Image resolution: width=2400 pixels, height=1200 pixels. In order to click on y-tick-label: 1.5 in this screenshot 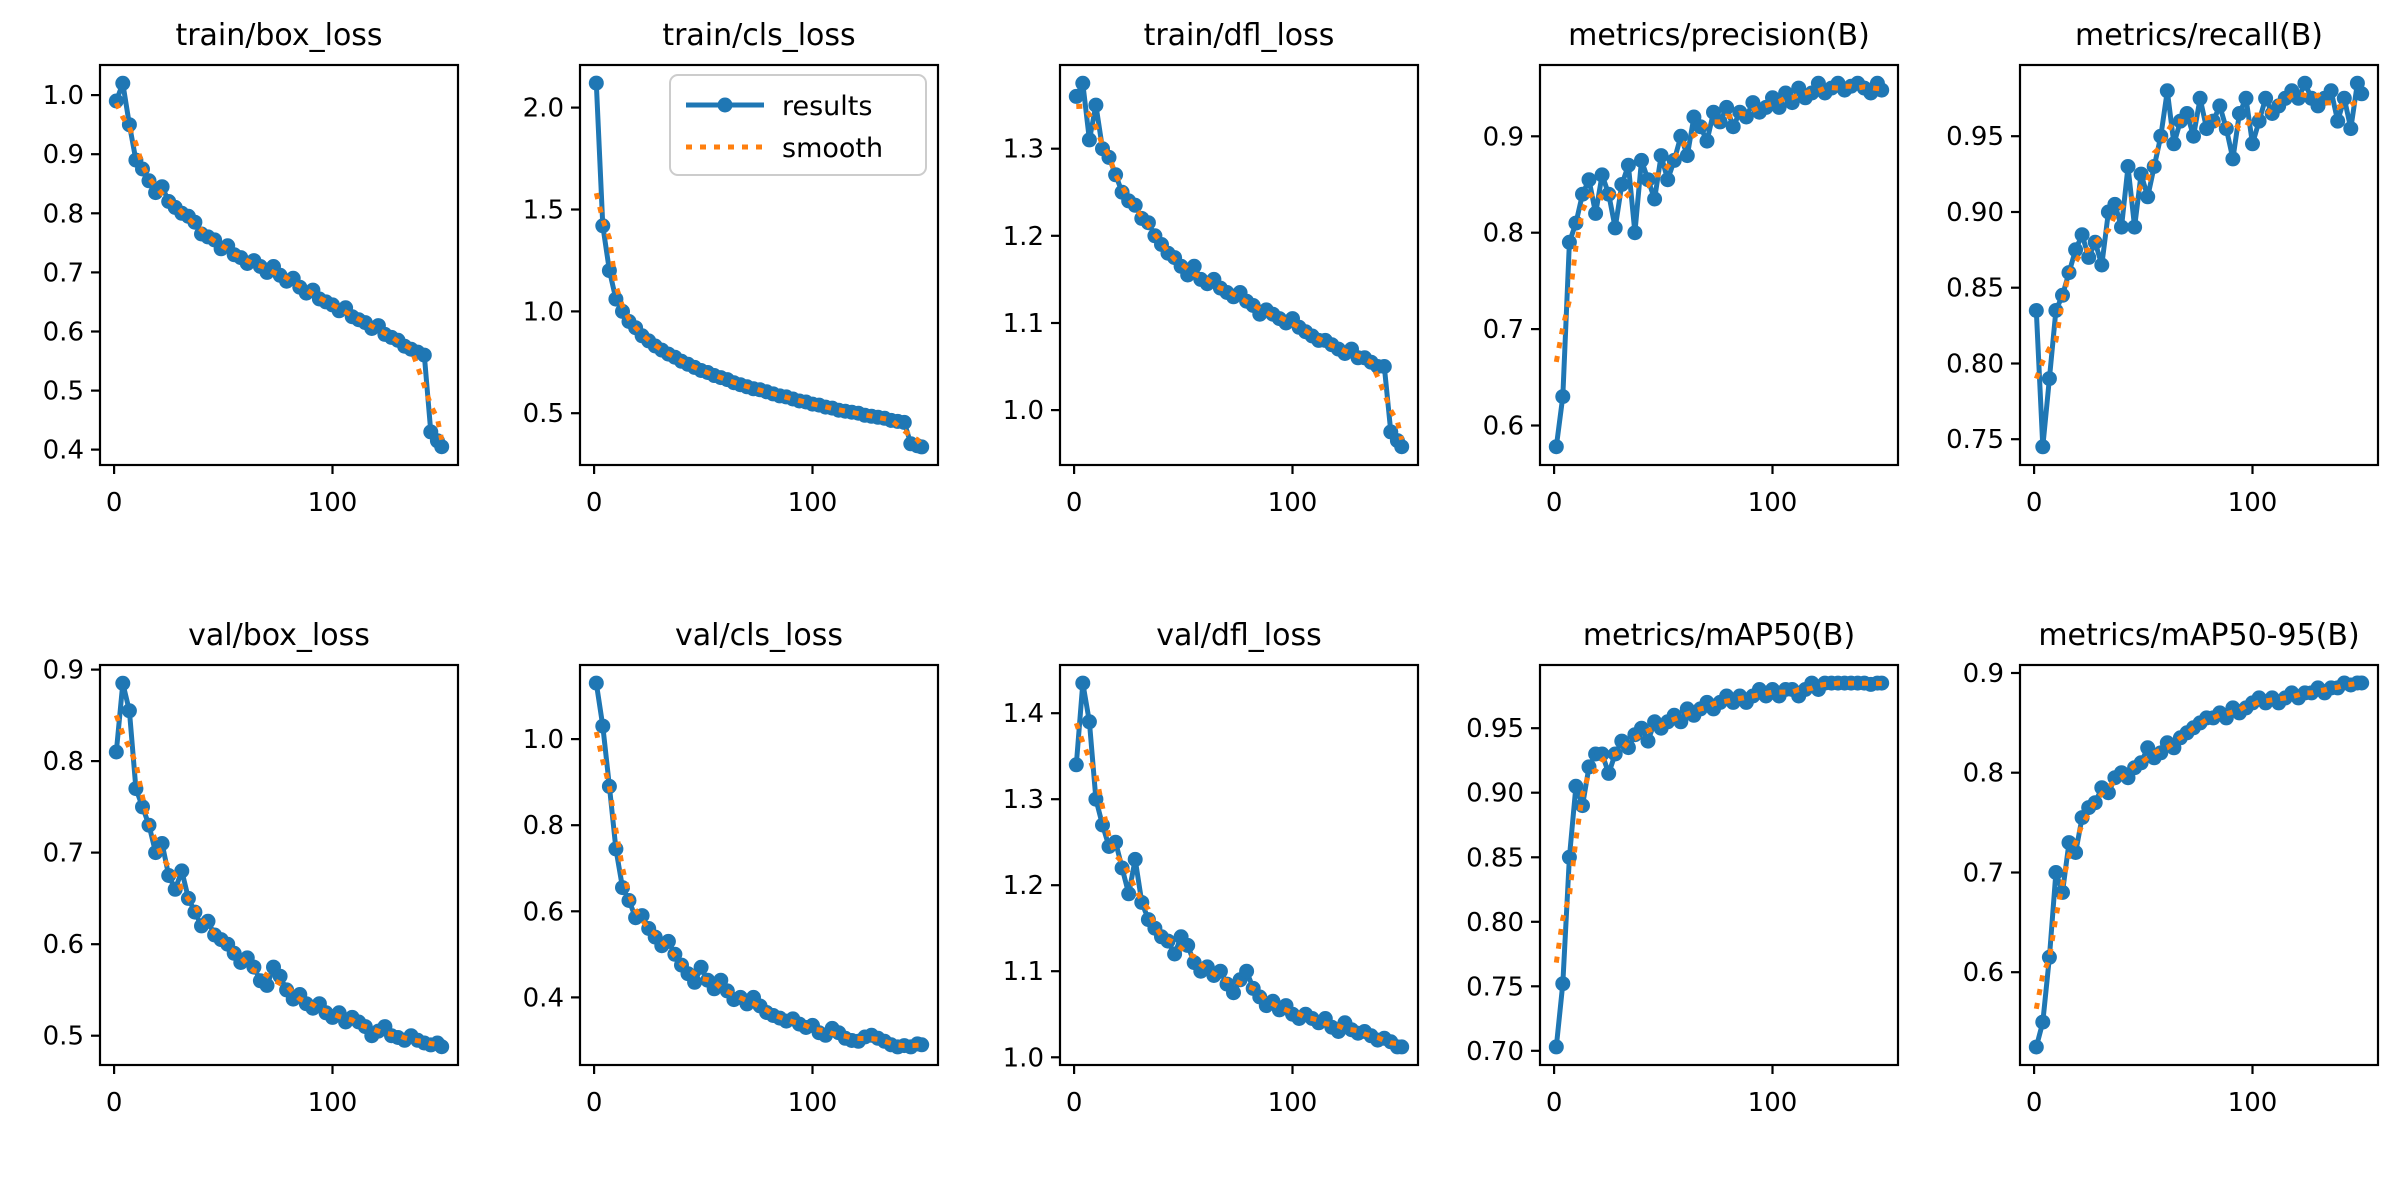, I will do `click(543, 211)`.